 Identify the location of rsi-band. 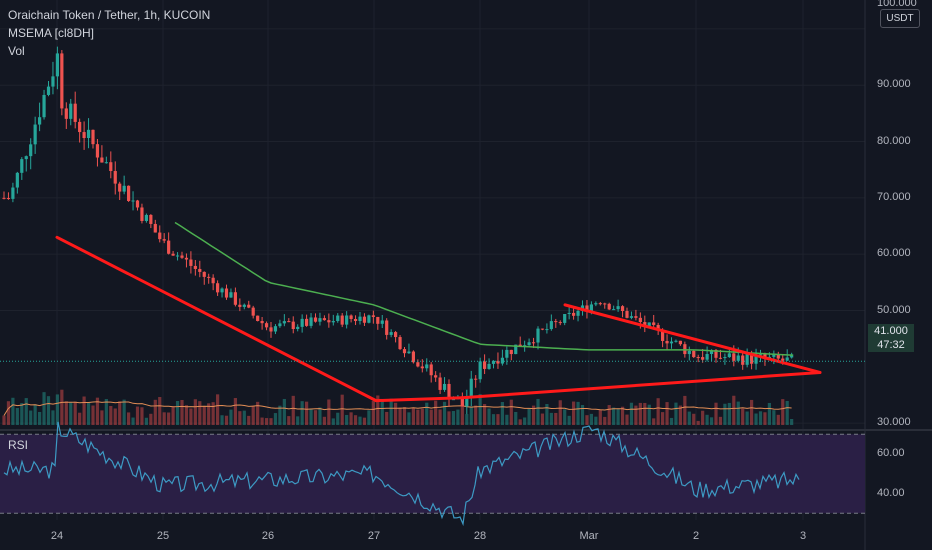
(432, 473).